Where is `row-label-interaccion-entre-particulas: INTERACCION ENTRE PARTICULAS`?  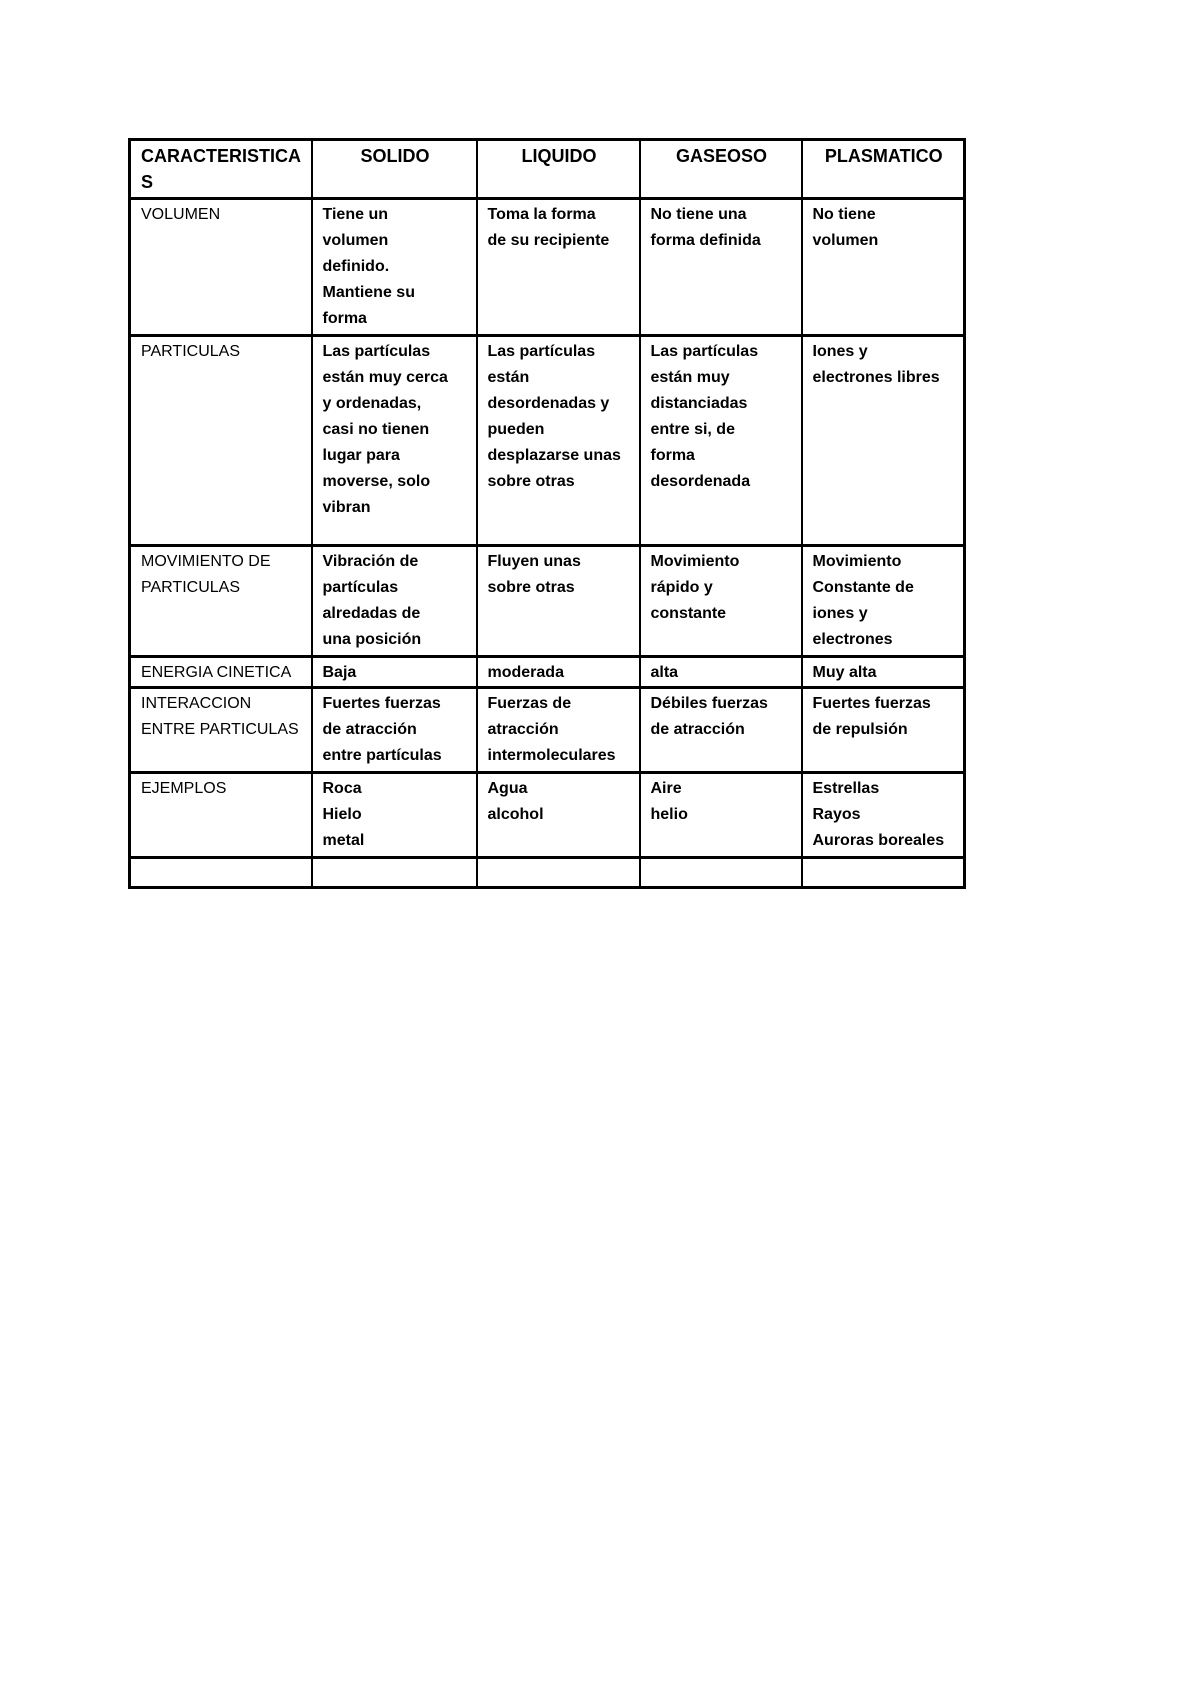
row-label-interaccion-entre-particulas: INTERACCION ENTRE PARTICULAS is located at coordinates (220, 730).